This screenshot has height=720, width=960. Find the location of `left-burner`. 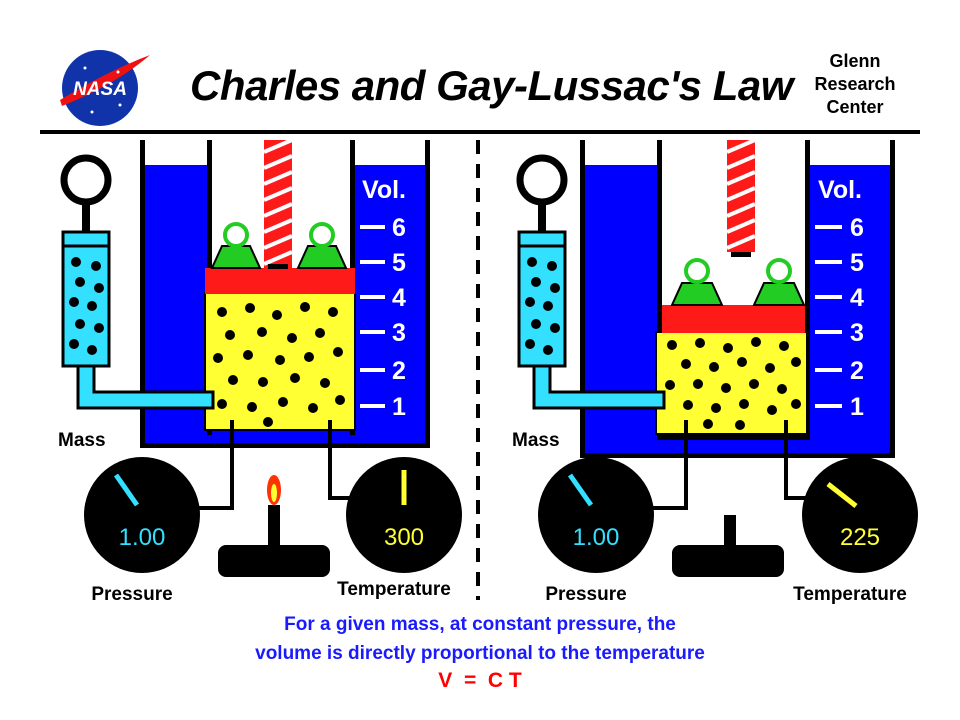

left-burner is located at coordinates (274, 526).